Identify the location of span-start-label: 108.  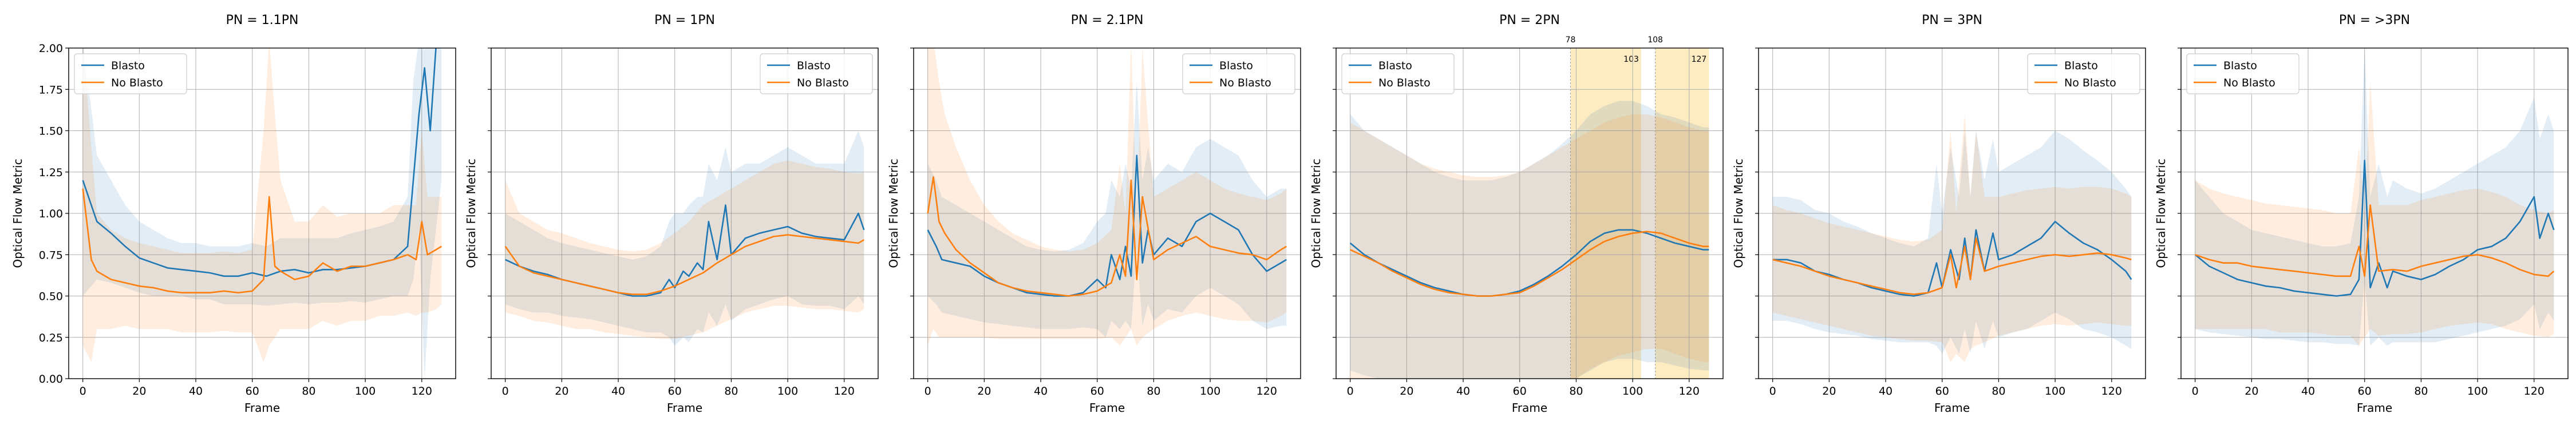
(1655, 40).